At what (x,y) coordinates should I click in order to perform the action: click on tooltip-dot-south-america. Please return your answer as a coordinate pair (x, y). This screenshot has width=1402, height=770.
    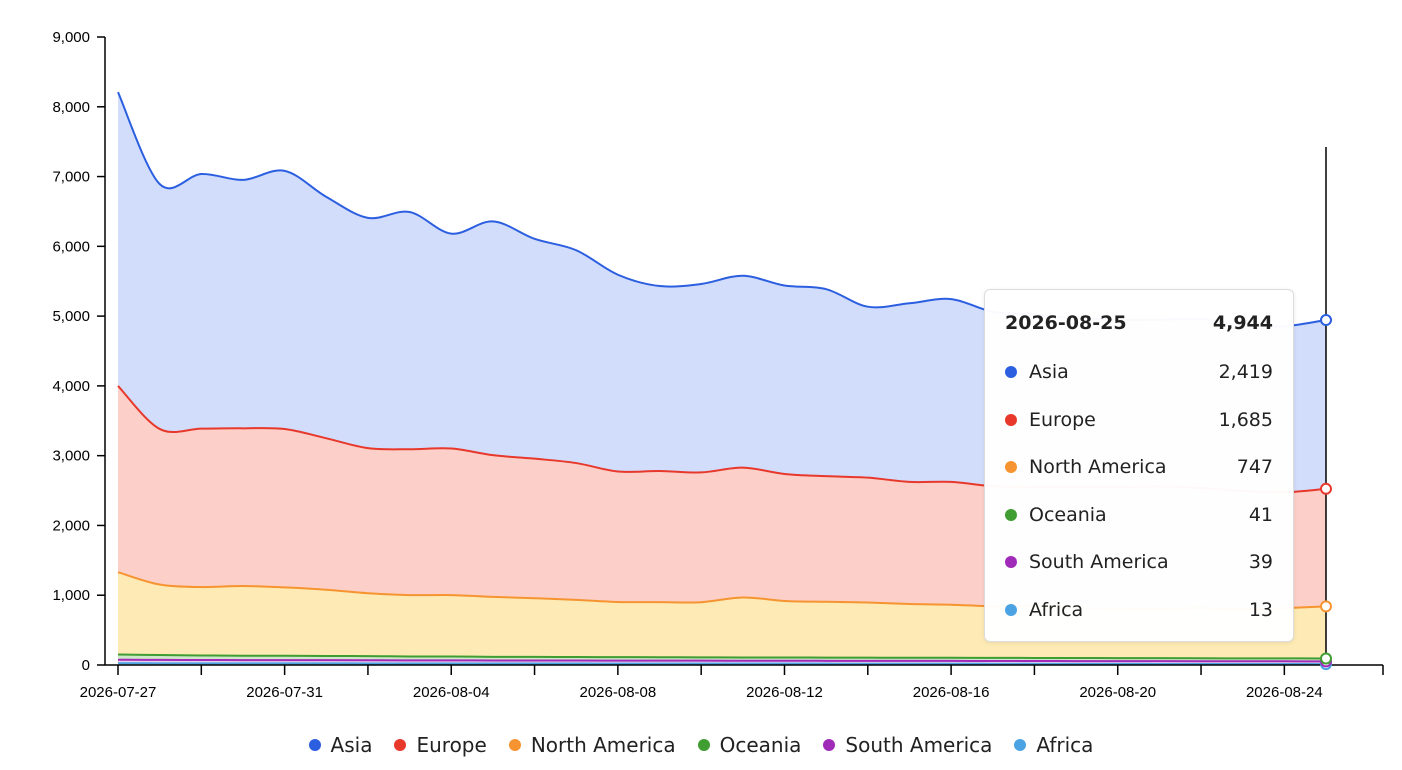
    Looking at the image, I should click on (1011, 562).